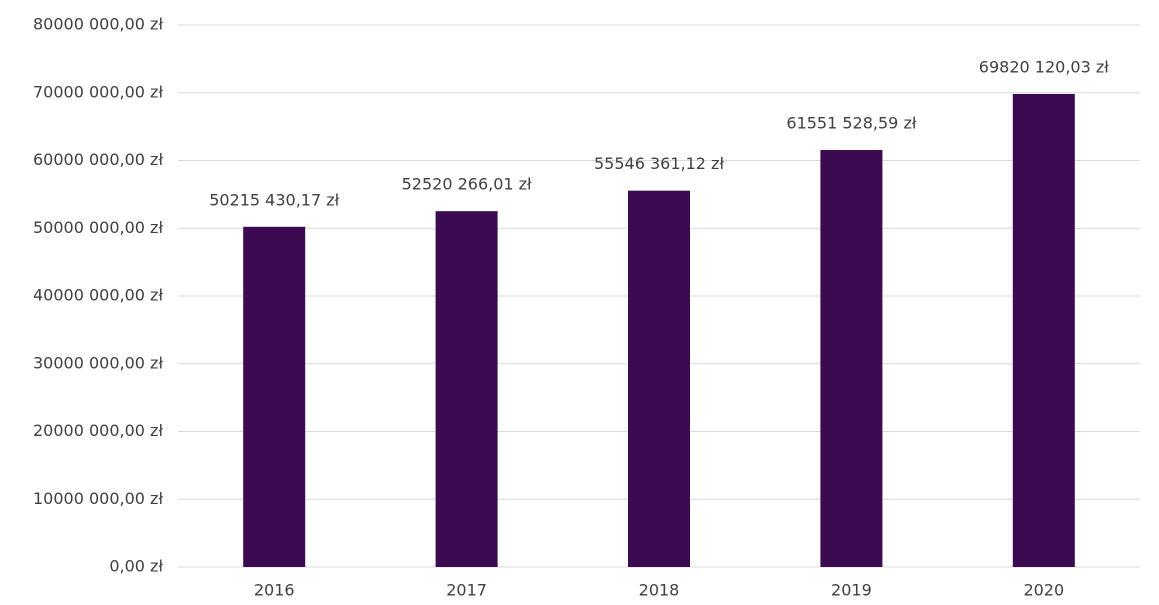  What do you see at coordinates (98, 362) in the screenshot?
I see `y-tick-label: 30000 000,00 zł` at bounding box center [98, 362].